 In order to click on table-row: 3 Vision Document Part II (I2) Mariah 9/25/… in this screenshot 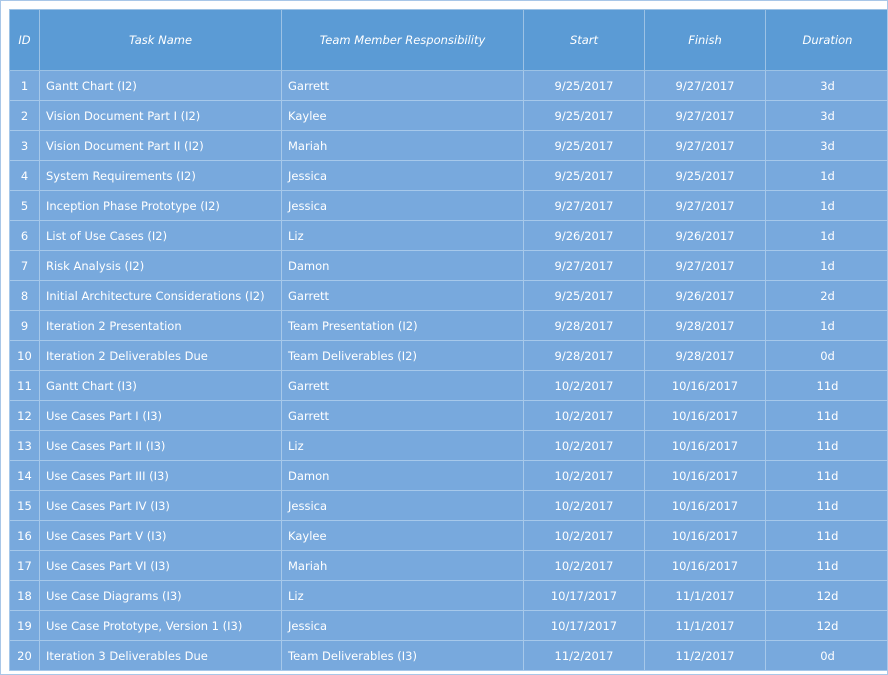, I will do `click(448, 145)`.